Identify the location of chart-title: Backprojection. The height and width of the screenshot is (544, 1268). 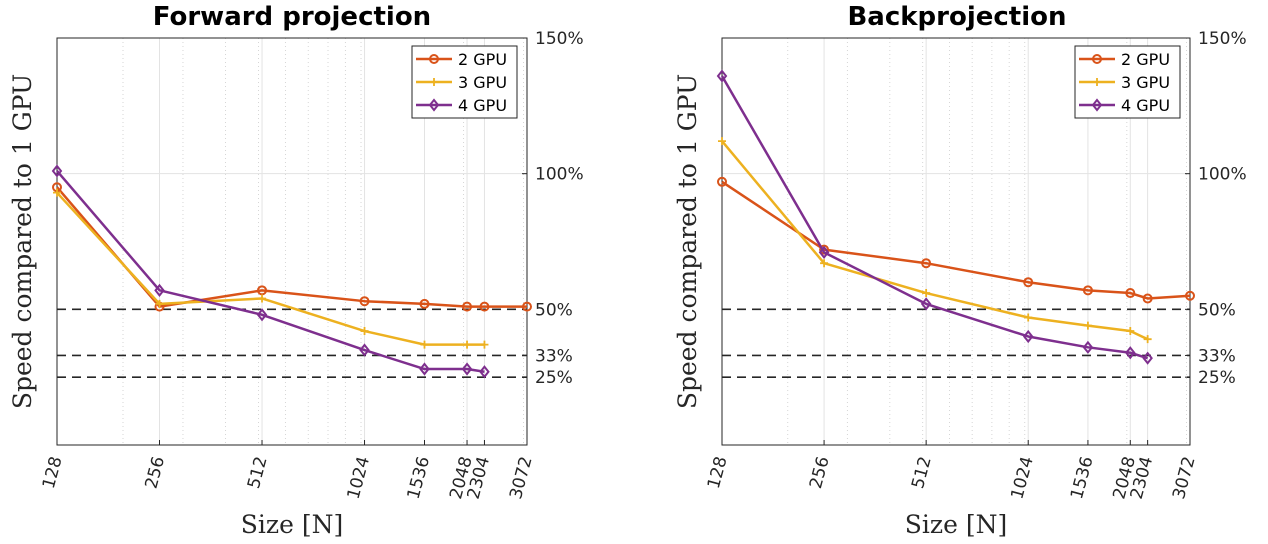
(956, 17).